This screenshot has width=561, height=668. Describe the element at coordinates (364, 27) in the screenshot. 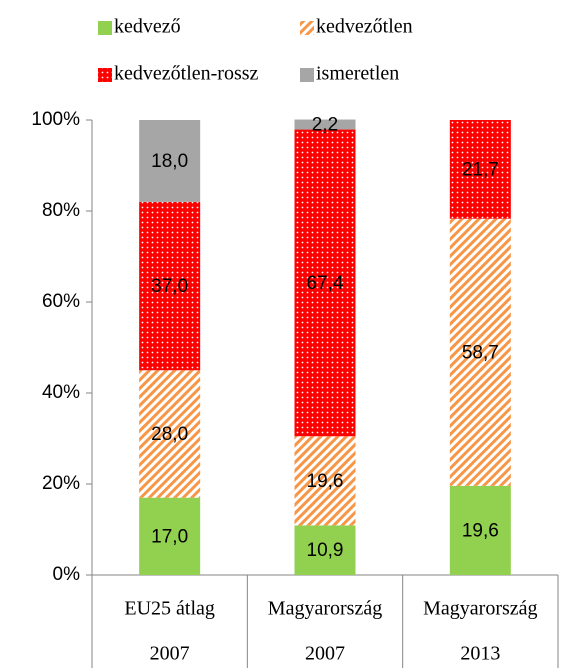

I see `legend-label: kedvezőtlen` at that location.